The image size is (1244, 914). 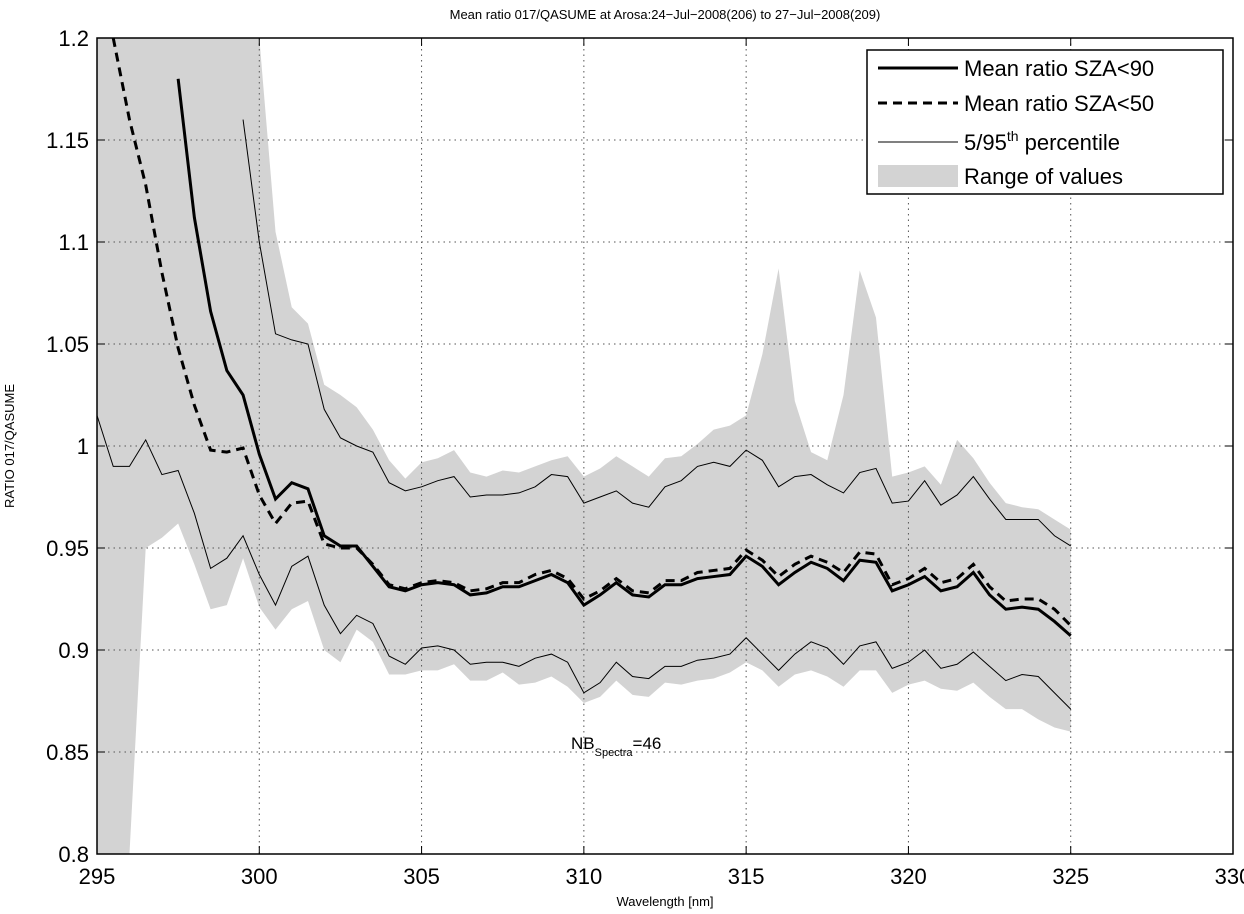 I want to click on legend-percentile-rest: percentile, so click(x=1070, y=142).